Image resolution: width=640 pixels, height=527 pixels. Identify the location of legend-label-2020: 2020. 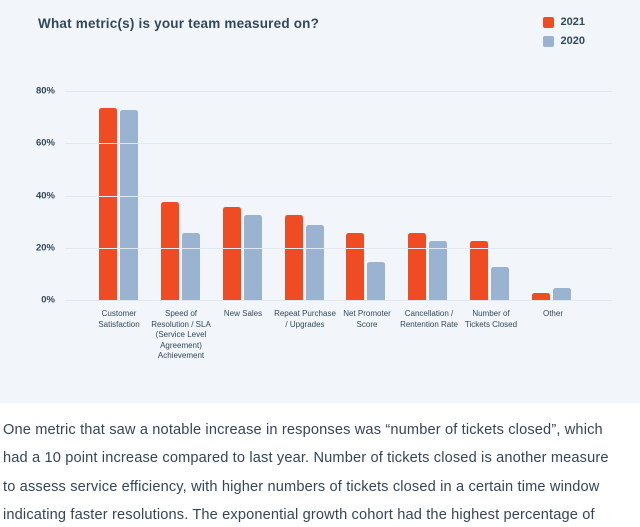
(572, 41).